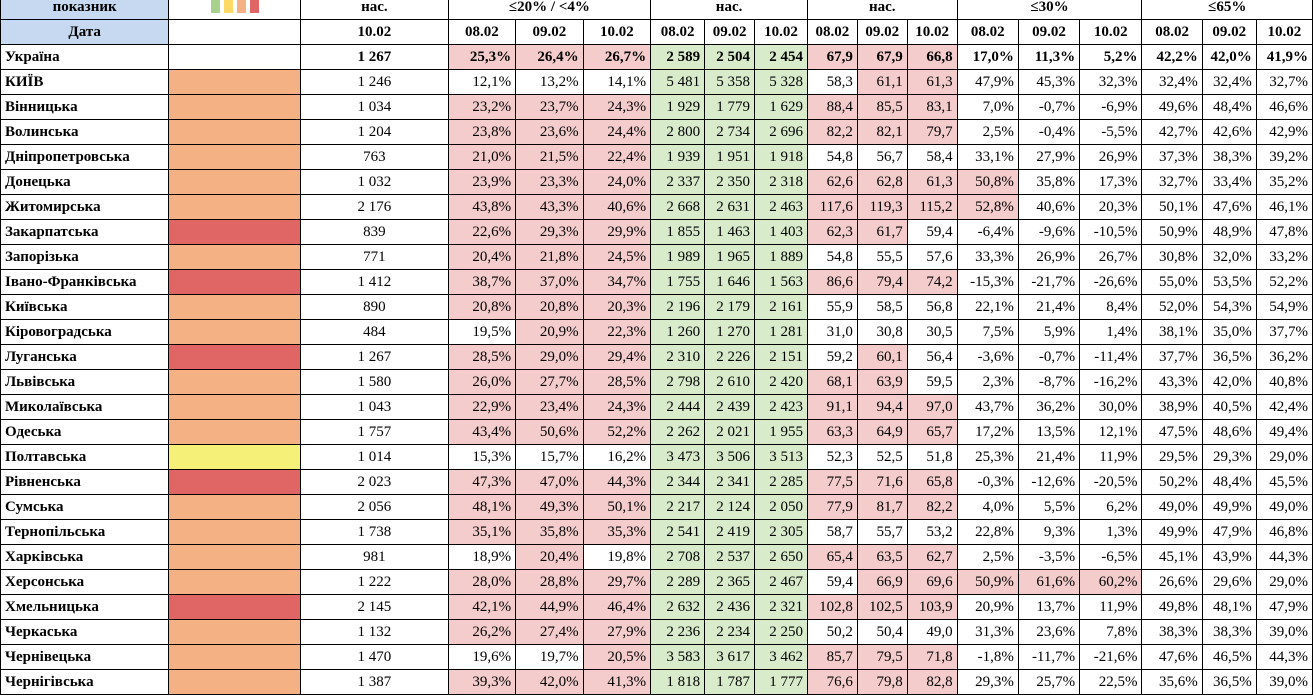 This screenshot has height=695, width=1313. What do you see at coordinates (1111, 57) in the screenshot?
I see `change-value: 5,2%` at bounding box center [1111, 57].